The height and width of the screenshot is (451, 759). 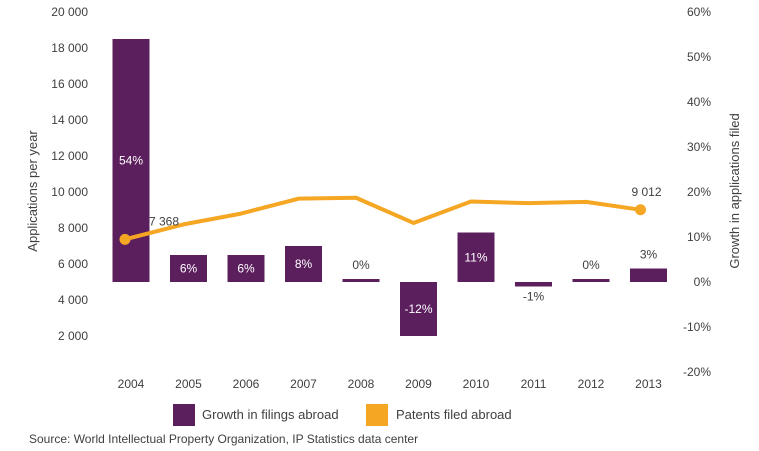 What do you see at coordinates (270, 414) in the screenshot?
I see `legend-label-bars: Growth in filings abroad` at bounding box center [270, 414].